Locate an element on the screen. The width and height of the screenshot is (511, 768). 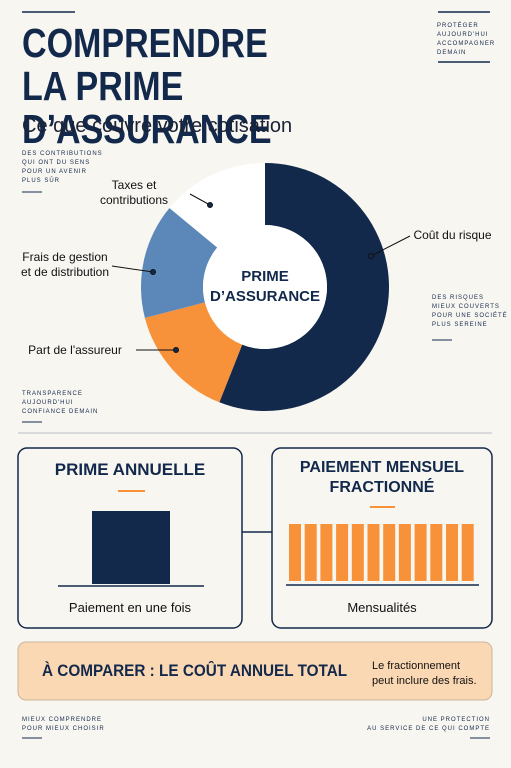
tagline: PROTÉGER AUJOURD'HUI ACCOMPAGNER DEMAIN is located at coordinates (466, 39).